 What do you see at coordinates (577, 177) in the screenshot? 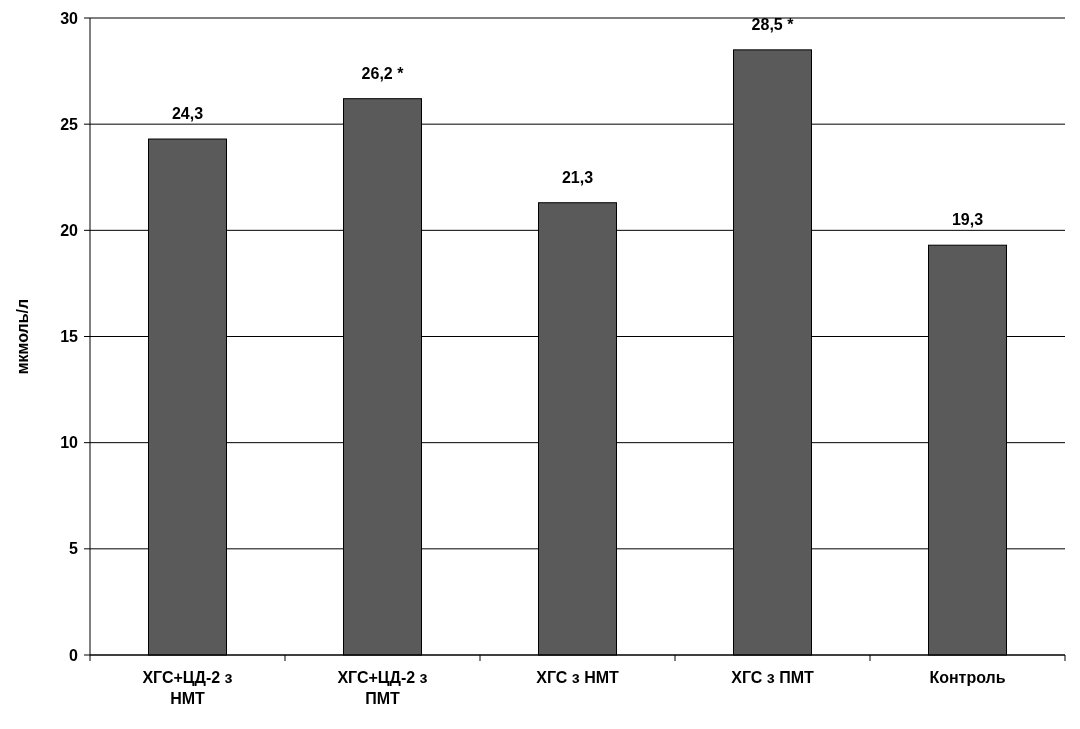
I see `data-label: 21,3` at bounding box center [577, 177].